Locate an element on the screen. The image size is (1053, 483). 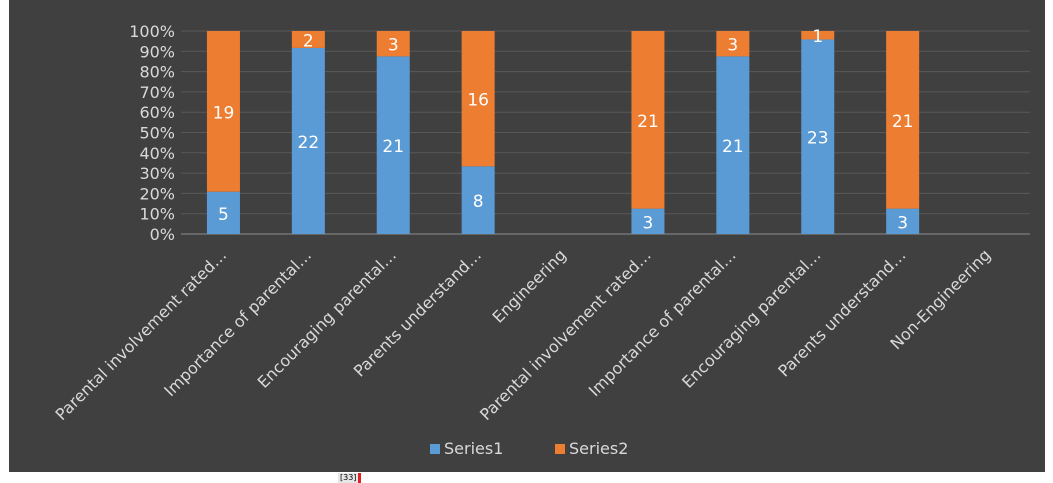
y-tick-label: 60% is located at coordinates (157, 112).